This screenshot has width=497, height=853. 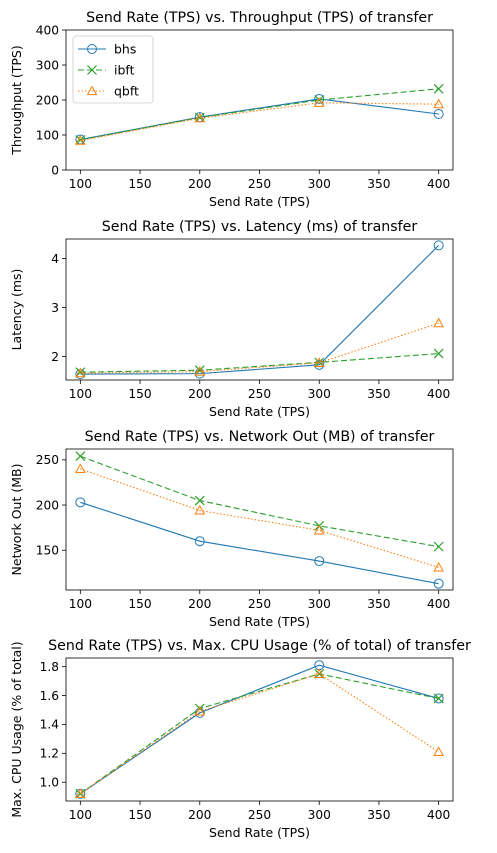 I want to click on panel-1-series-bhs-line, so click(x=259, y=119).